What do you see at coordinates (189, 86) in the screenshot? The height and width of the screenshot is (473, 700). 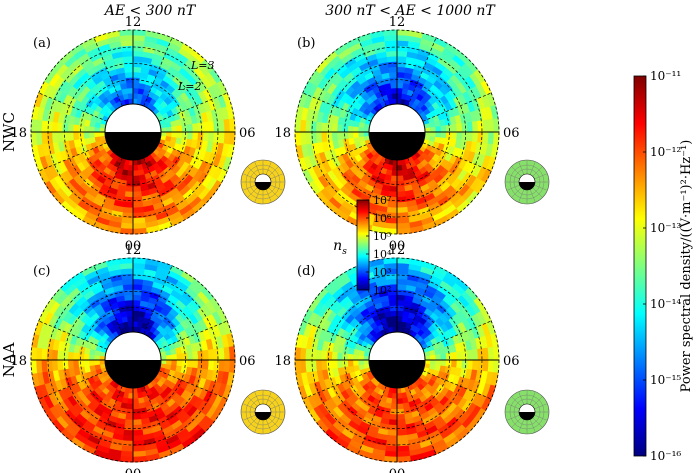 I see `l-shell-label-2: L=2` at bounding box center [189, 86].